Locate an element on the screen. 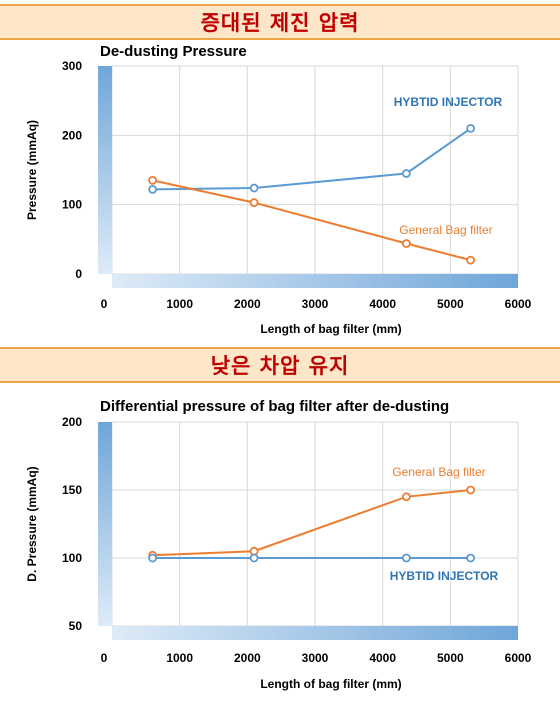  y-tick-label: 300 is located at coordinates (72, 66).